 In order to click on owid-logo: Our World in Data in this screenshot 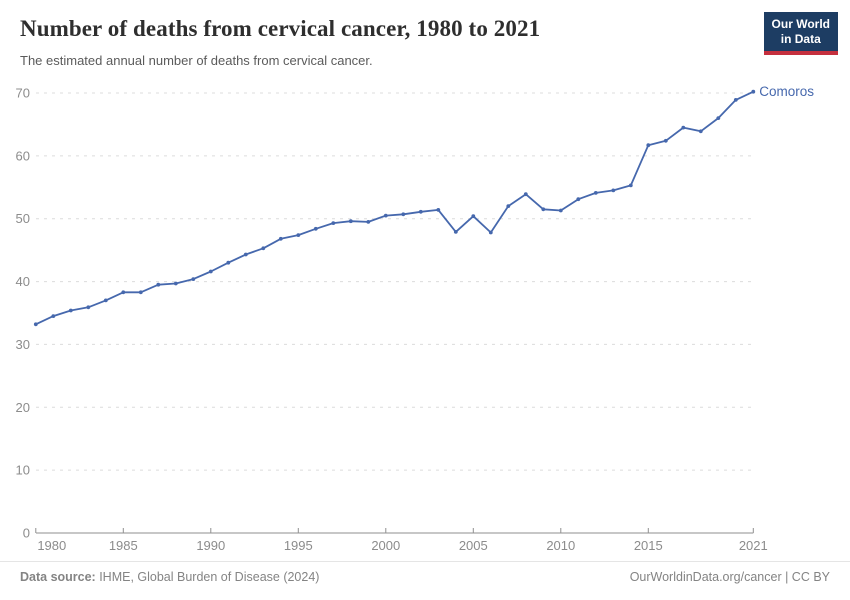, I will do `click(800, 33)`.